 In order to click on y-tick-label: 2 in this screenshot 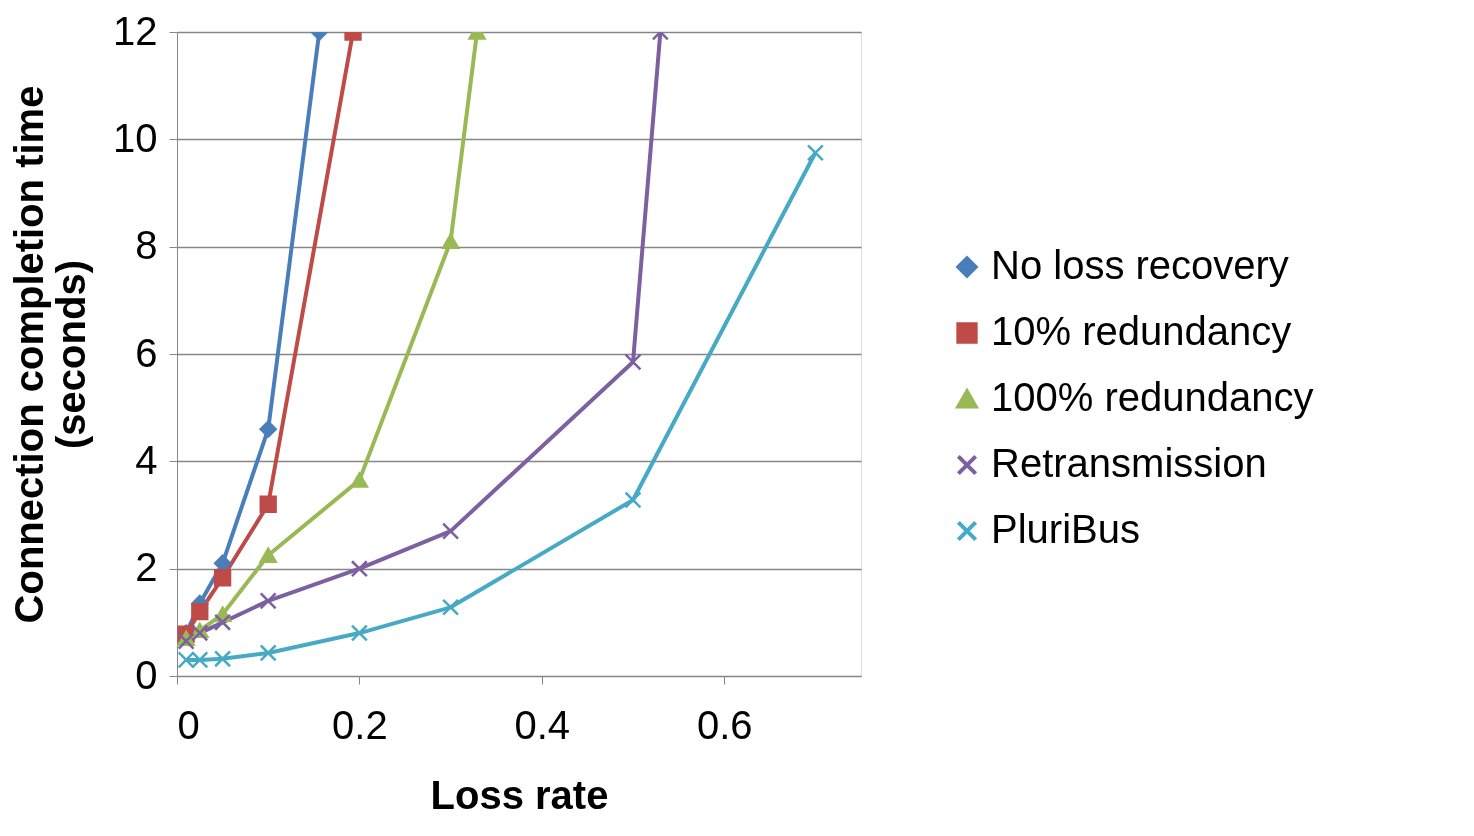, I will do `click(146, 567)`.